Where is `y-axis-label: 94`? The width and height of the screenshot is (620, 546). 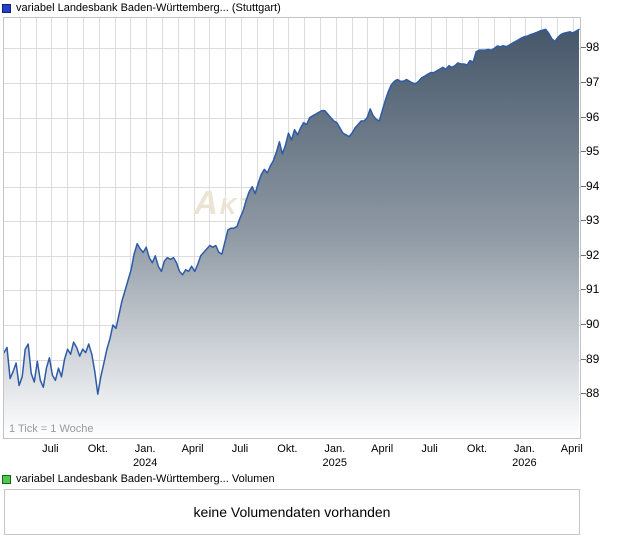
y-axis-label: 94 is located at coordinates (593, 186).